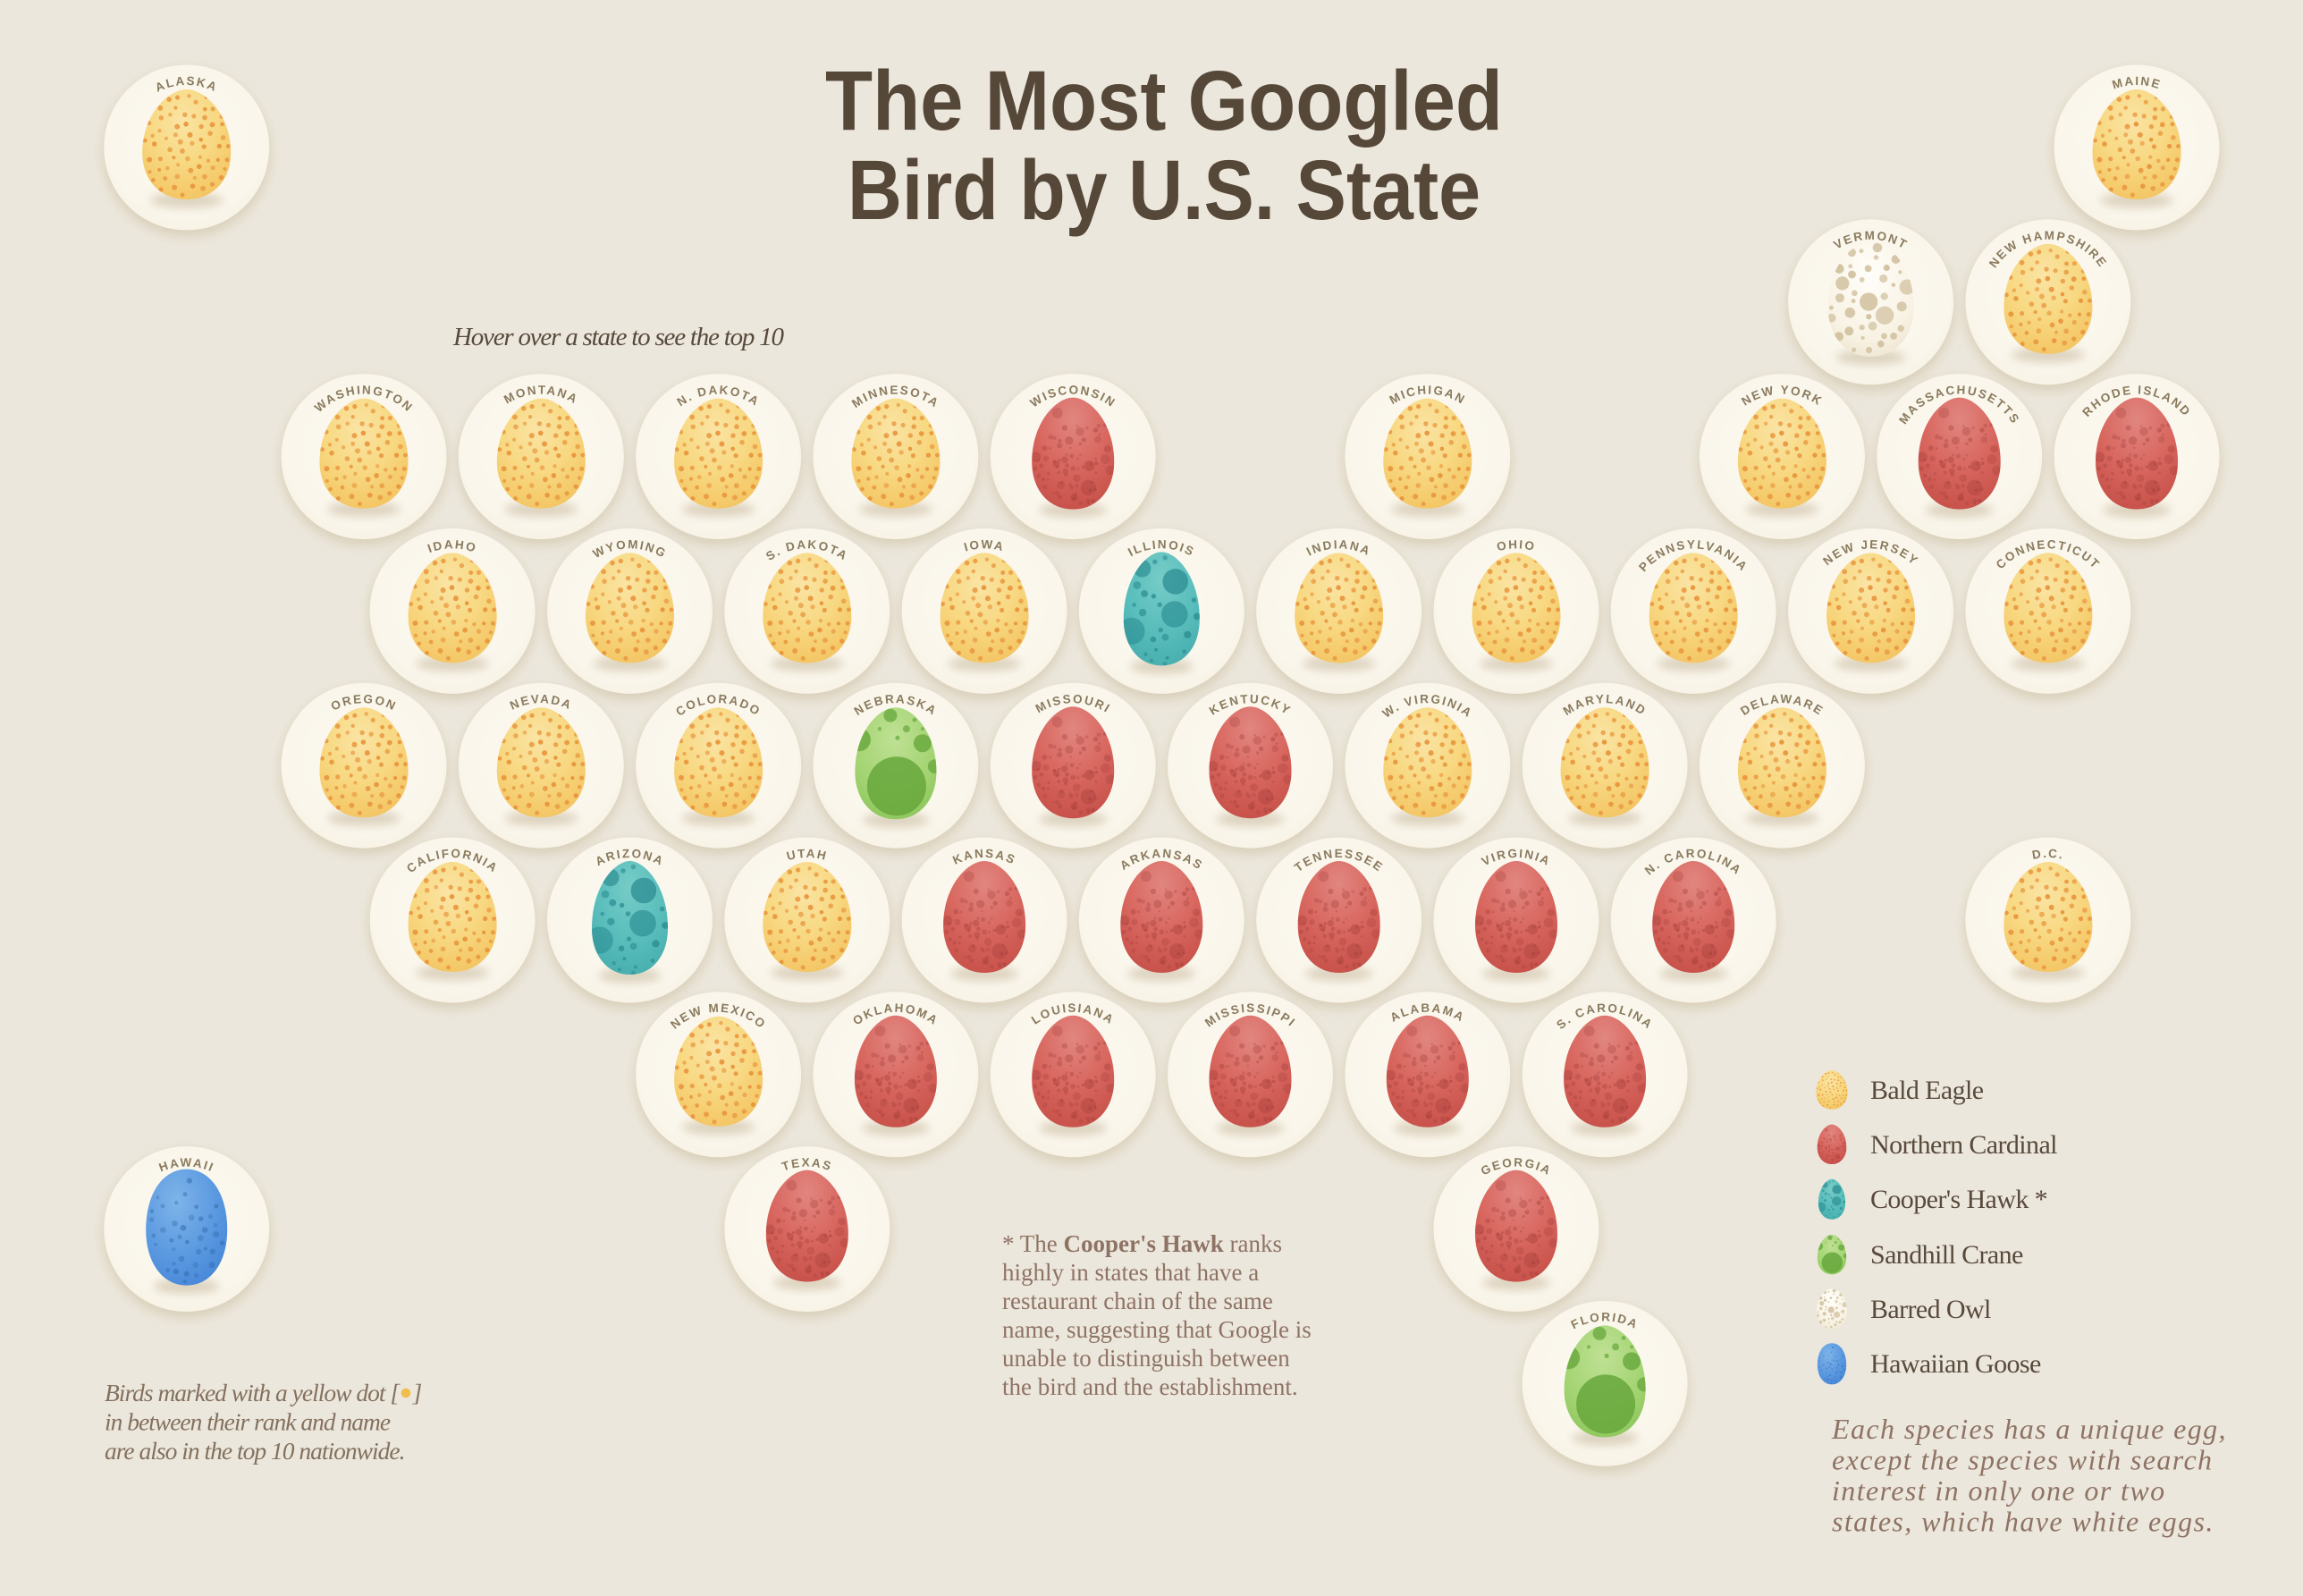 The image size is (2303, 1596). Describe the element at coordinates (186, 1165) in the screenshot. I see `svg-text: HAWAII` at that location.